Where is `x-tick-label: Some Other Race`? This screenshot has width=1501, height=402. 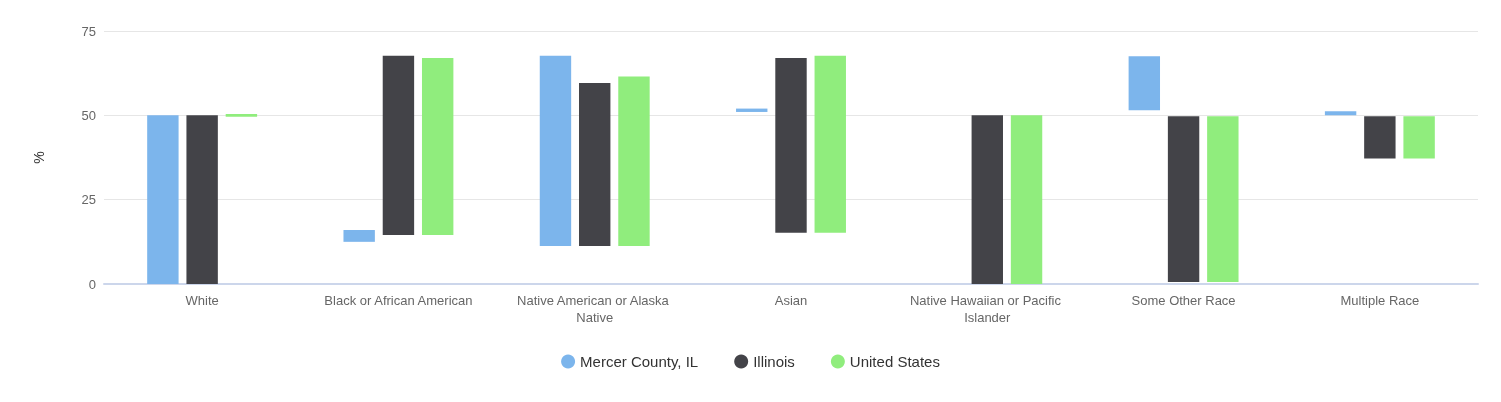
x-tick-label: Some Other Race is located at coordinates (1183, 300).